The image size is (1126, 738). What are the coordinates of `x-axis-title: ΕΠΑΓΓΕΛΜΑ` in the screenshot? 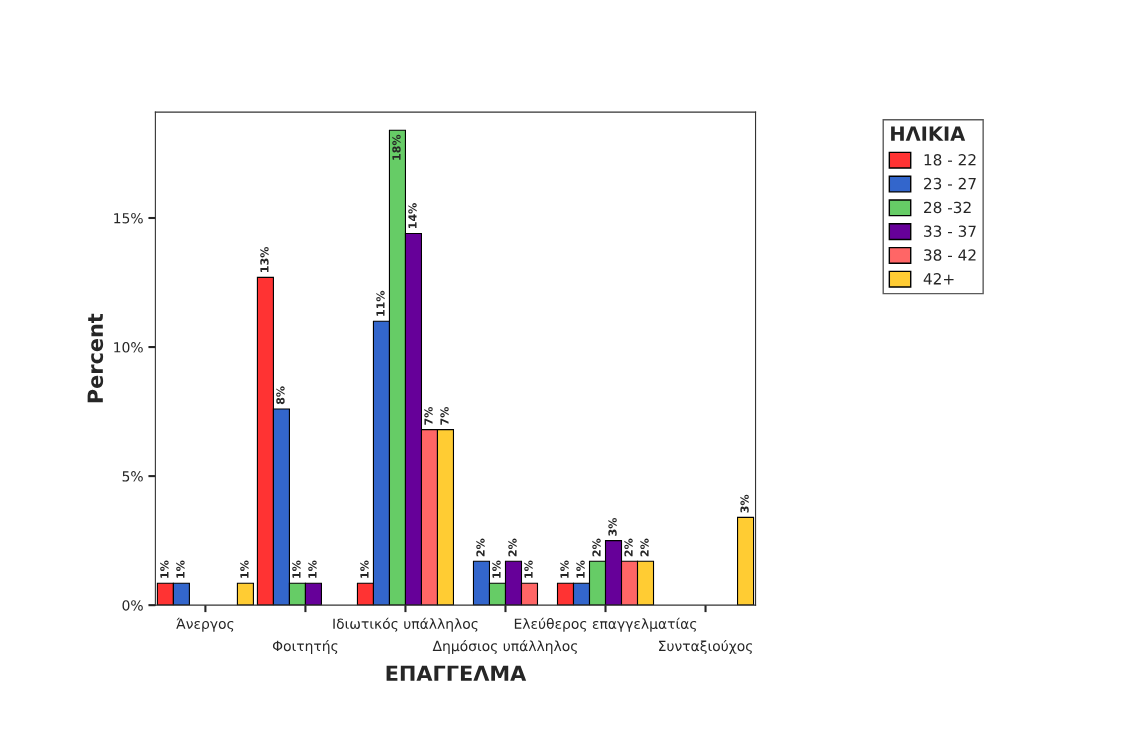 It's located at (456, 673).